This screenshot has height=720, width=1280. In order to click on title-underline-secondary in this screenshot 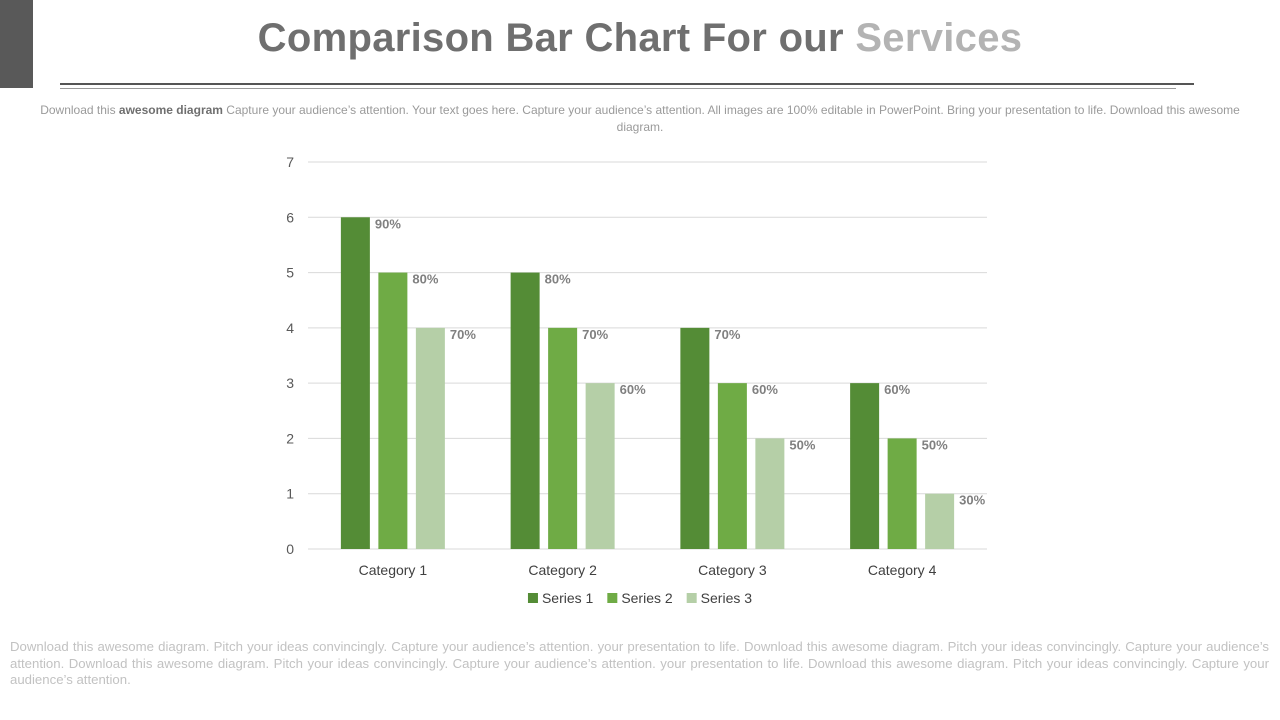, I will do `click(618, 88)`.